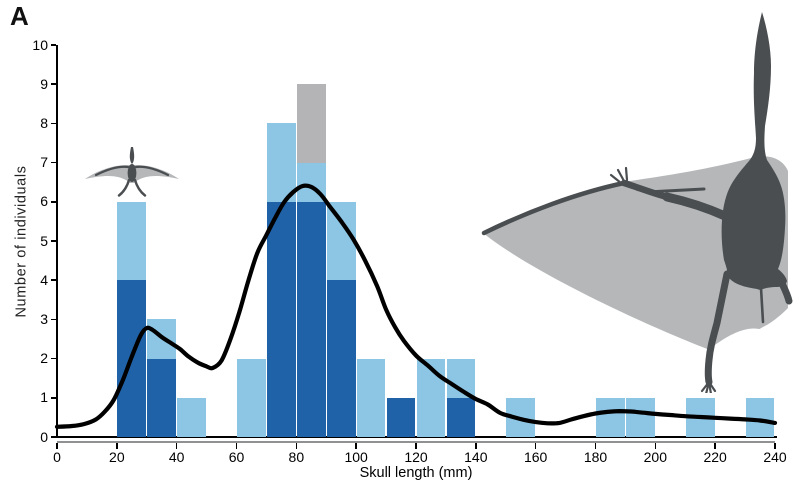 The height and width of the screenshot is (491, 800). Describe the element at coordinates (655, 457) in the screenshot. I see `x-tick-label: 200` at that location.